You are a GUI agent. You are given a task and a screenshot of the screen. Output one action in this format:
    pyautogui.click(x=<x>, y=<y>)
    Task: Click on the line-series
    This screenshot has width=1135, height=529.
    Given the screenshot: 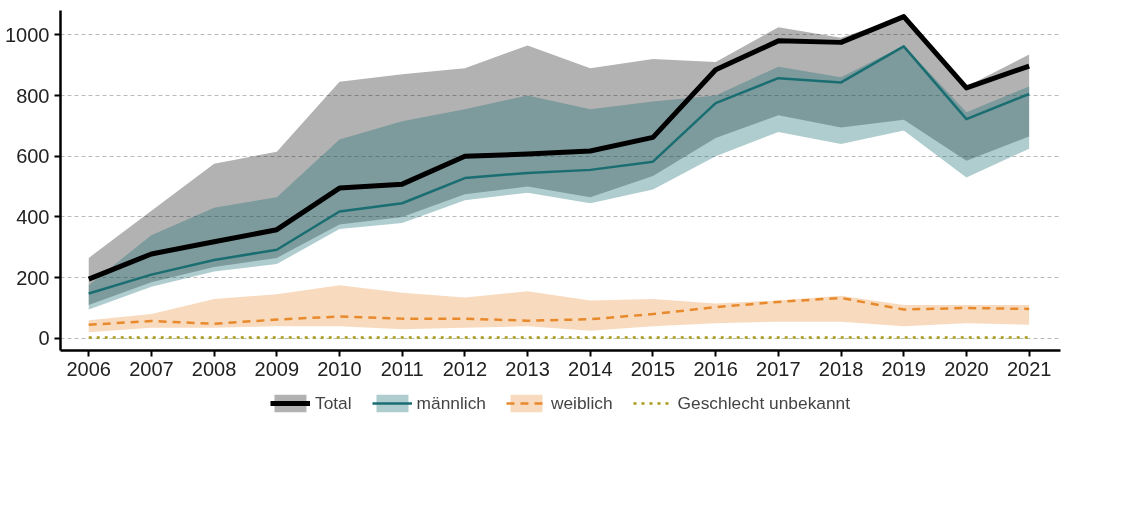 What is the action you would take?
    pyautogui.click(x=559, y=311)
    